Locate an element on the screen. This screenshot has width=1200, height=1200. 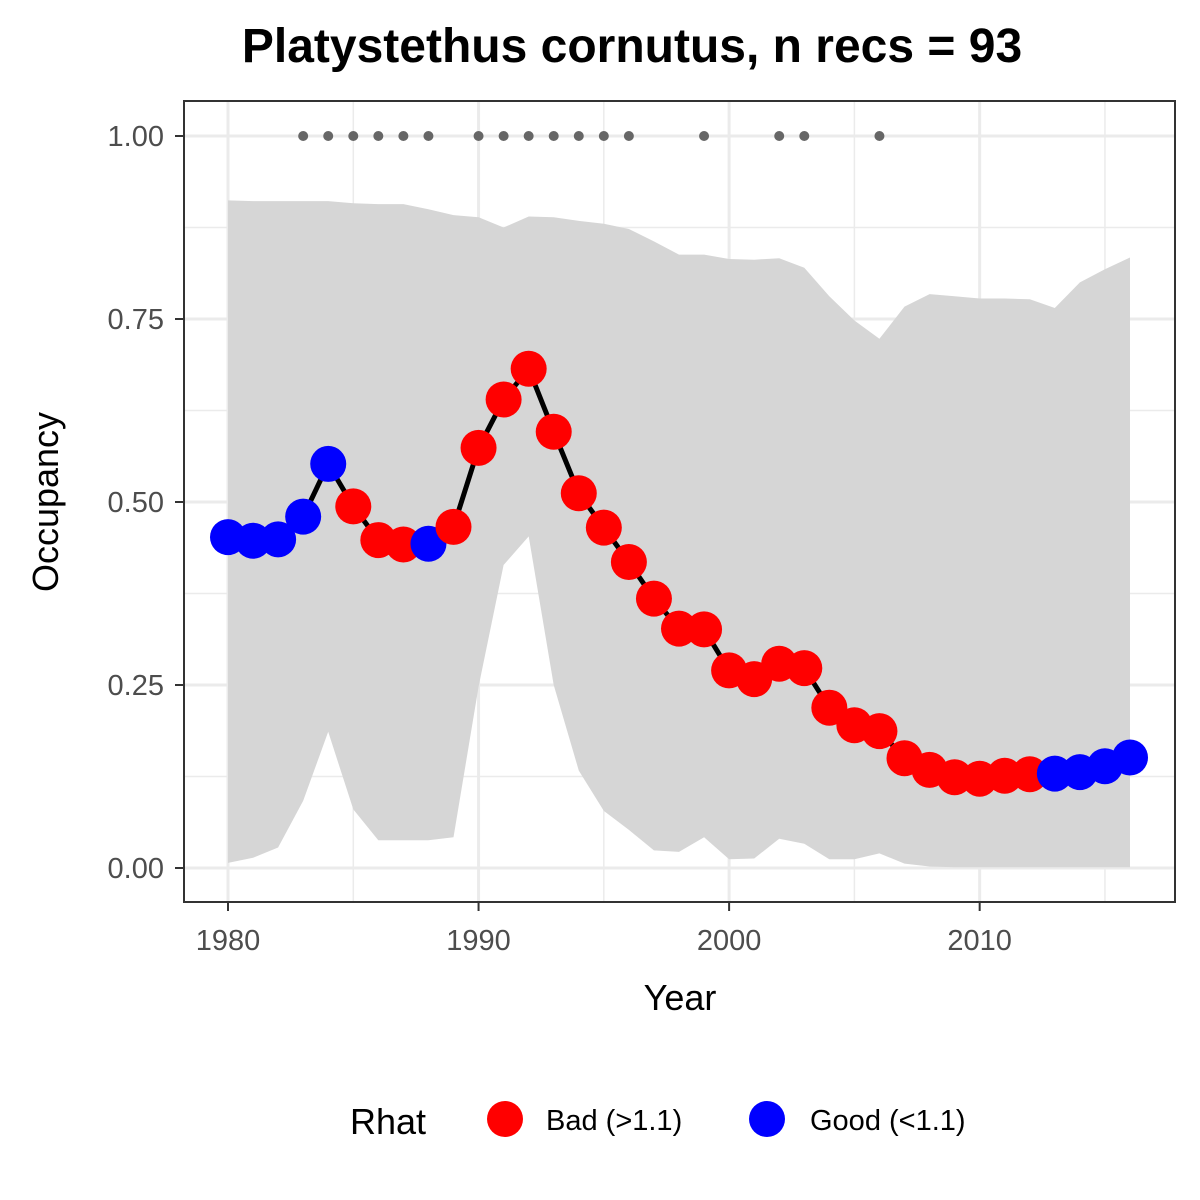
point-bad-2004 is located at coordinates (829, 707).